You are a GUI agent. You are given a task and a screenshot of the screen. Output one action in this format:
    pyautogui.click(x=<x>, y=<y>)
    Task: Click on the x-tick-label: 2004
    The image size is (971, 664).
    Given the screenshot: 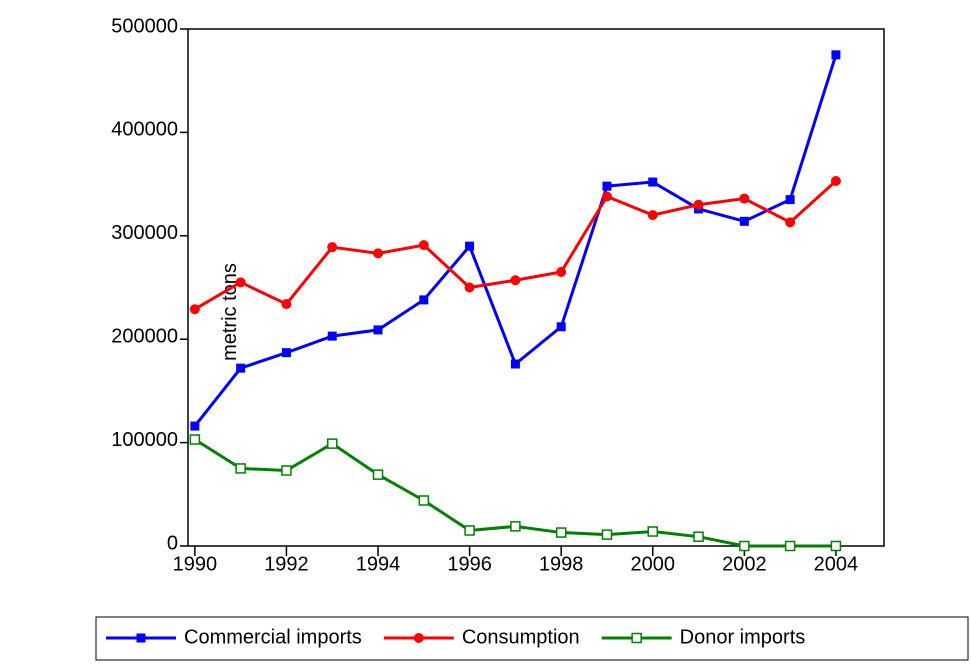 What is the action you would take?
    pyautogui.click(x=836, y=564)
    